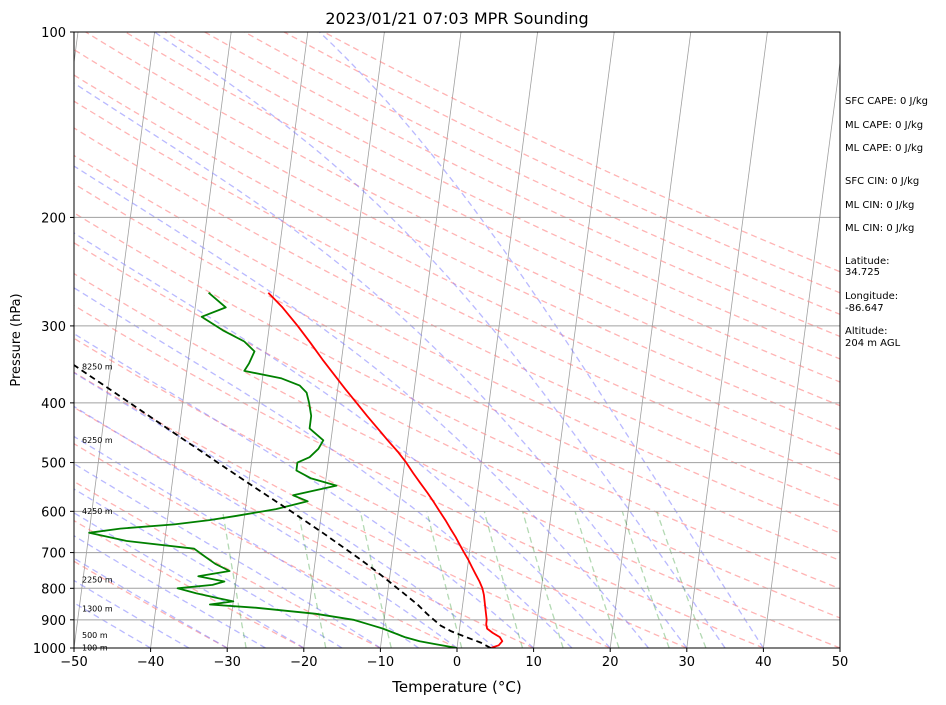 The width and height of the screenshot is (946, 705). Describe the element at coordinates (840, 662) in the screenshot. I see `x-tick-label: 50` at that location.